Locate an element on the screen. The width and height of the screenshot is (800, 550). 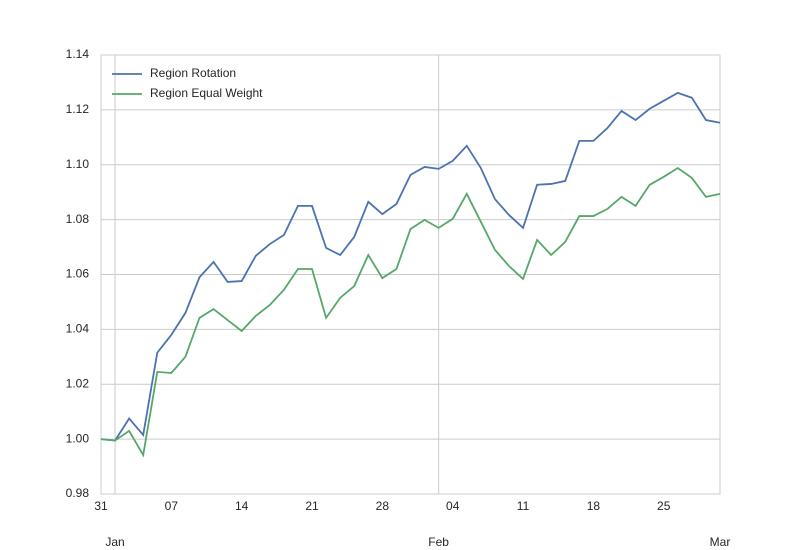
y-tick-label: 1.10 is located at coordinates (78, 164).